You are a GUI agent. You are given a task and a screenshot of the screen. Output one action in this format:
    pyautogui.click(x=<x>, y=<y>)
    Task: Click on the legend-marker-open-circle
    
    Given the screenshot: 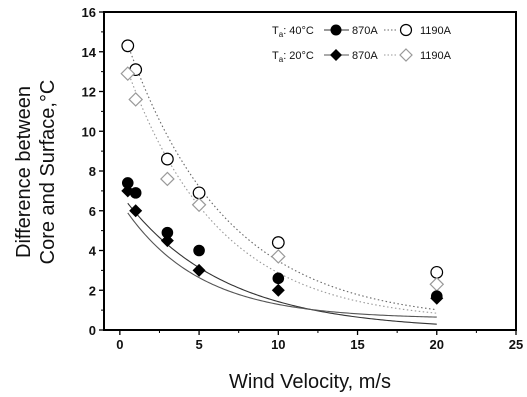 What is the action you would take?
    pyautogui.click(x=406, y=30)
    